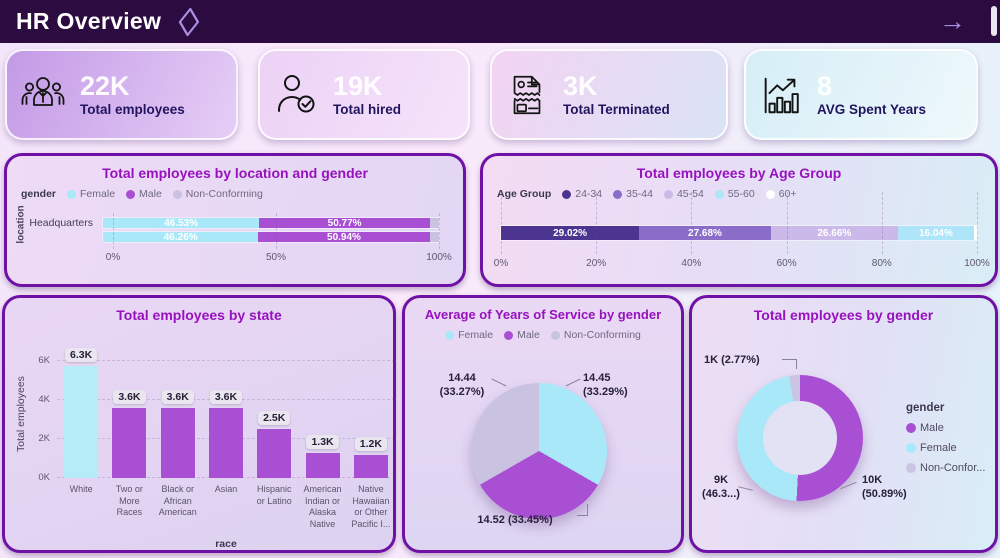  What do you see at coordinates (276, 257) in the screenshot?
I see `x-tick: 50%` at bounding box center [276, 257].